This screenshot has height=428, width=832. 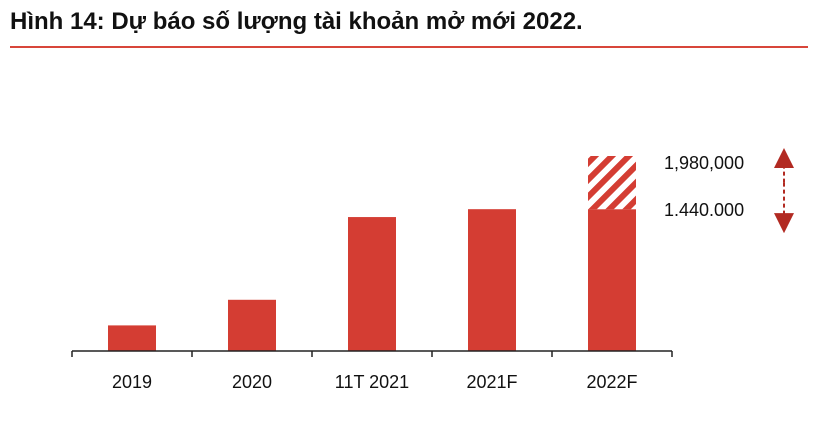 I want to click on bar-2022f-forecast-range, so click(x=612, y=183).